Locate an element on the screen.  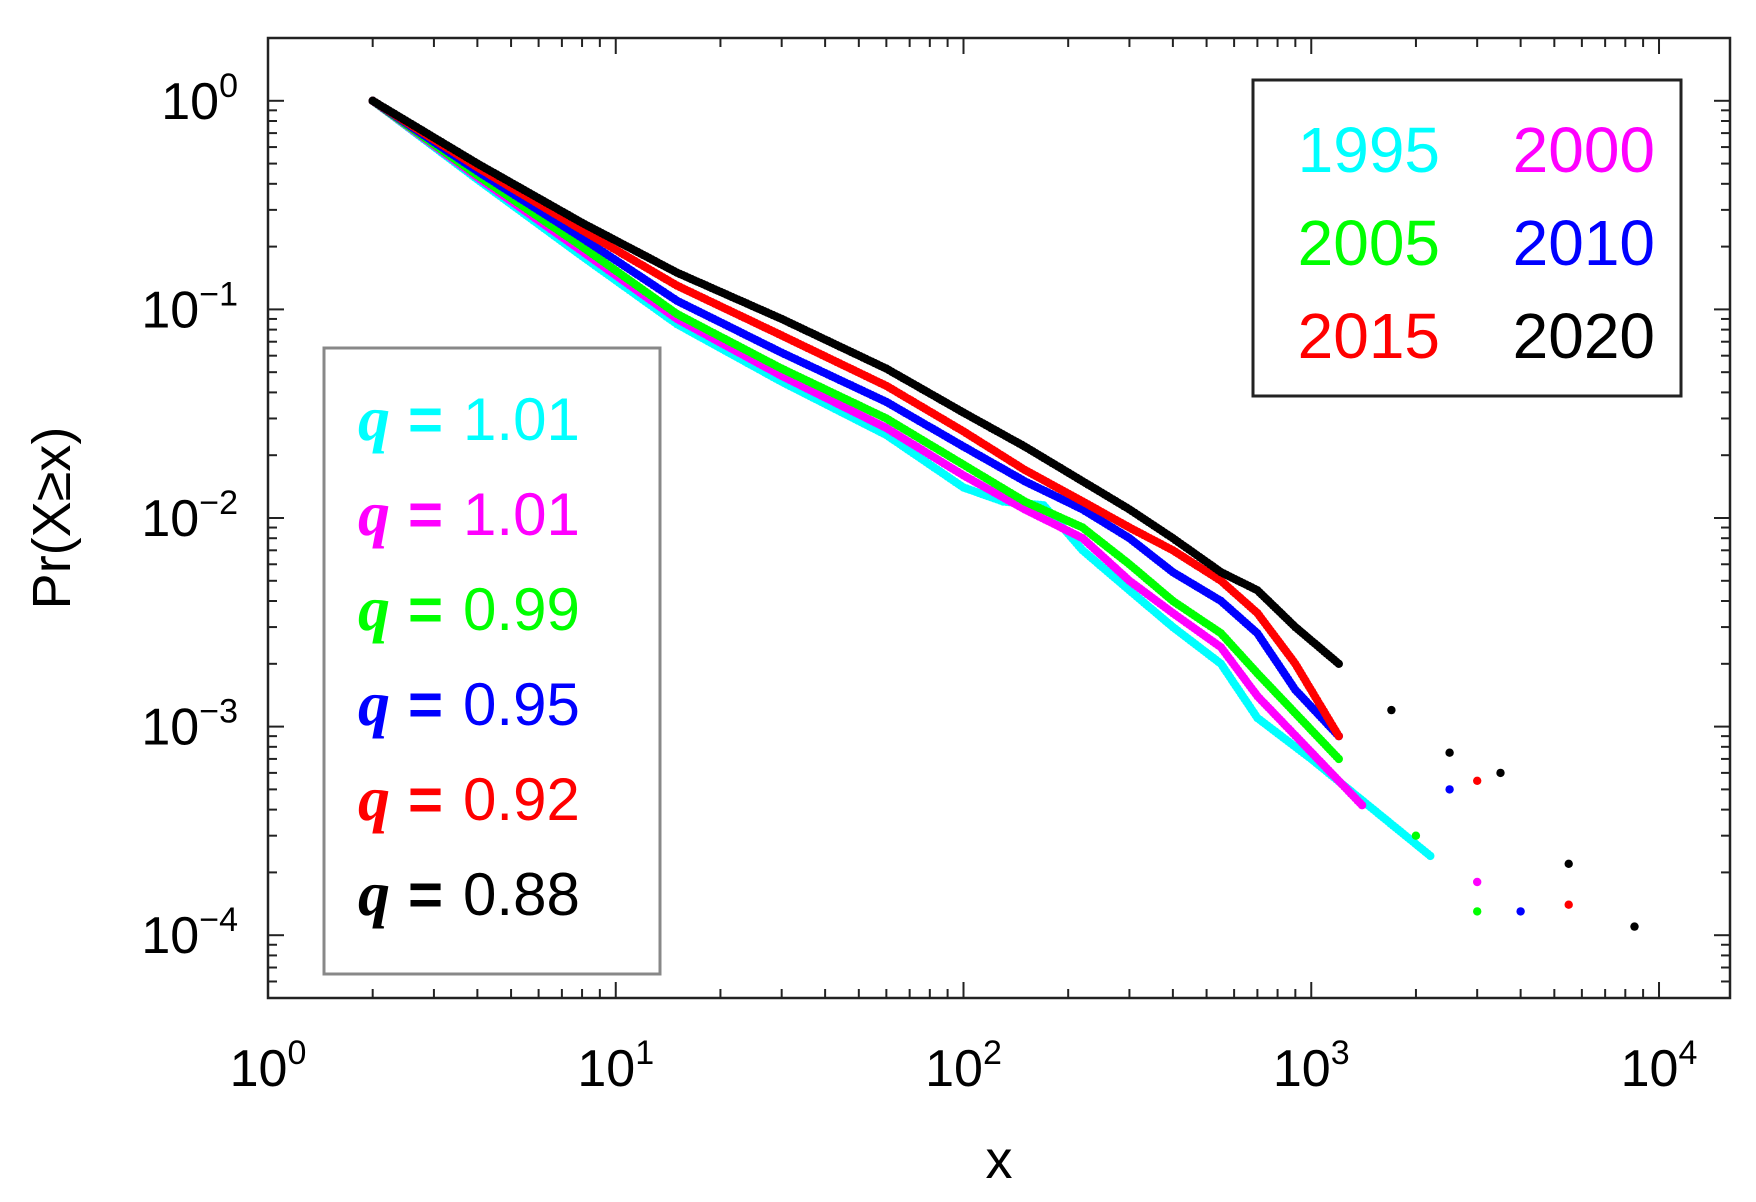
legend-q-2010: q = 0.95 is located at coordinates (469, 703).